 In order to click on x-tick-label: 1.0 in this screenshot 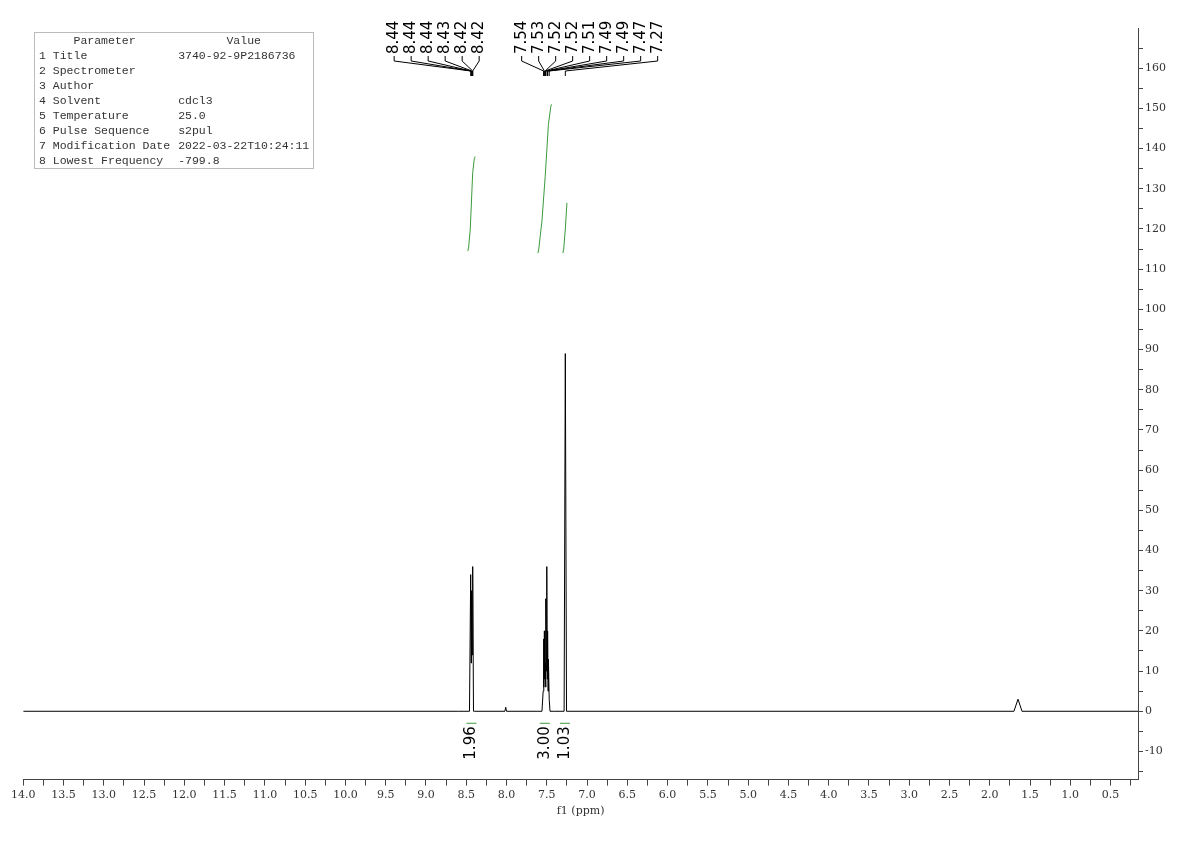, I will do `click(1070, 795)`.